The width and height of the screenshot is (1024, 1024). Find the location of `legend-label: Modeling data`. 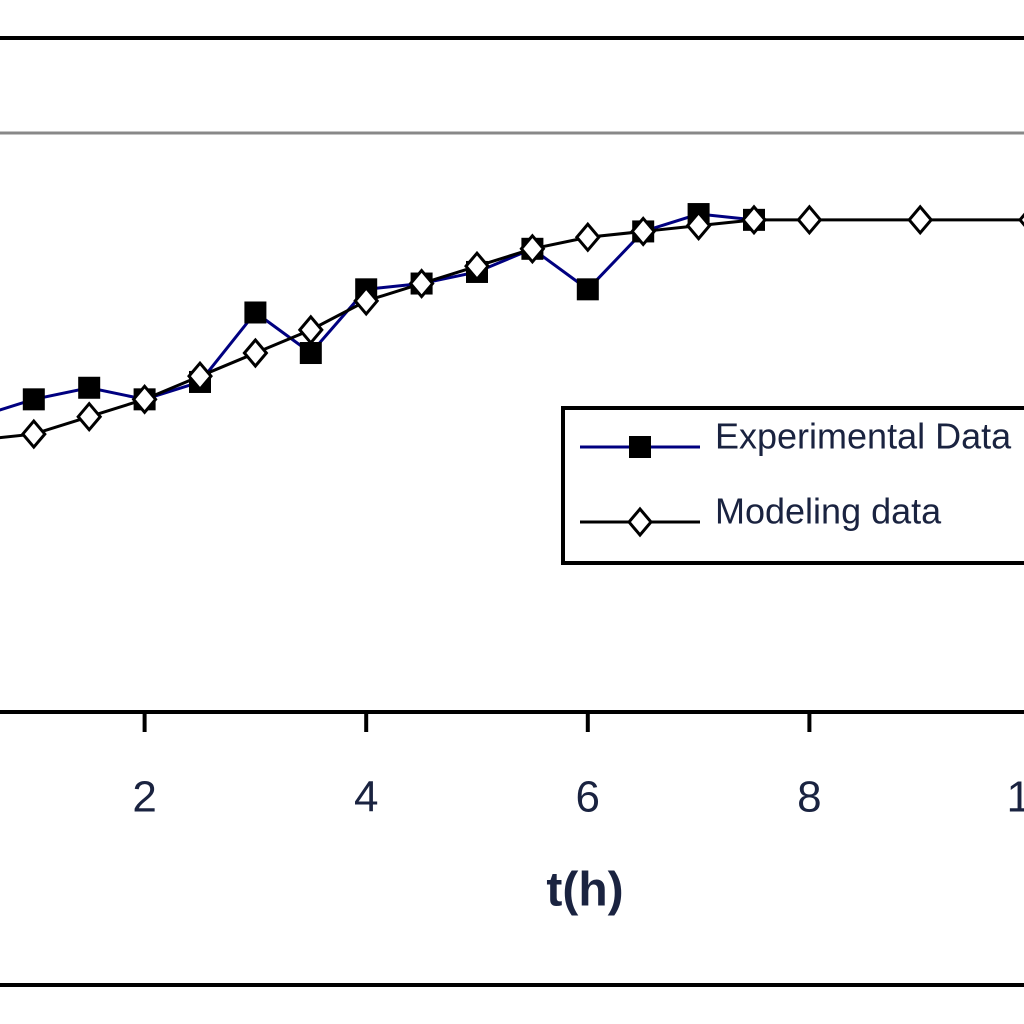

legend-label: Modeling data is located at coordinates (828, 511).